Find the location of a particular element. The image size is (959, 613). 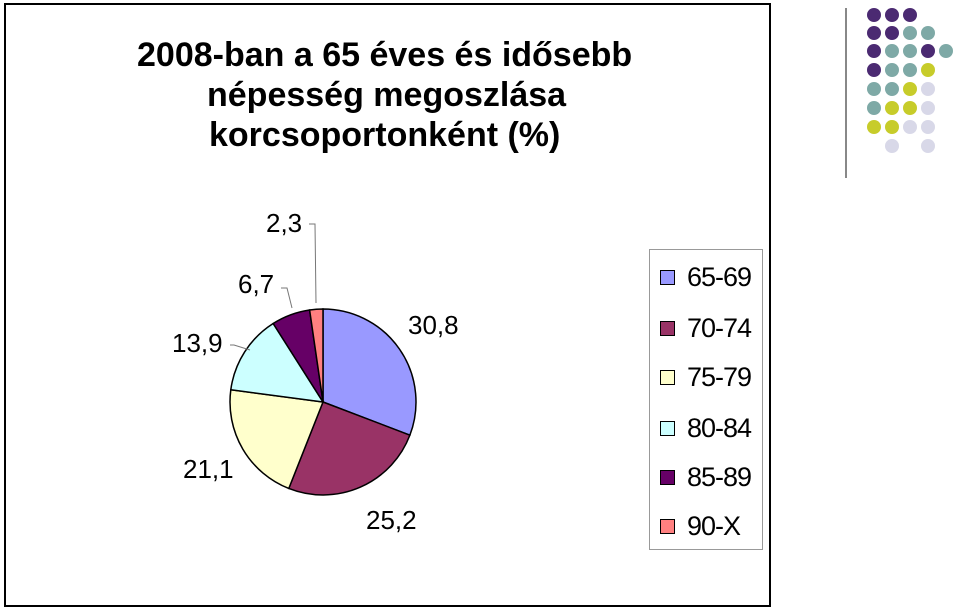

legend-item-70-74: 70-74 is located at coordinates (706, 327).